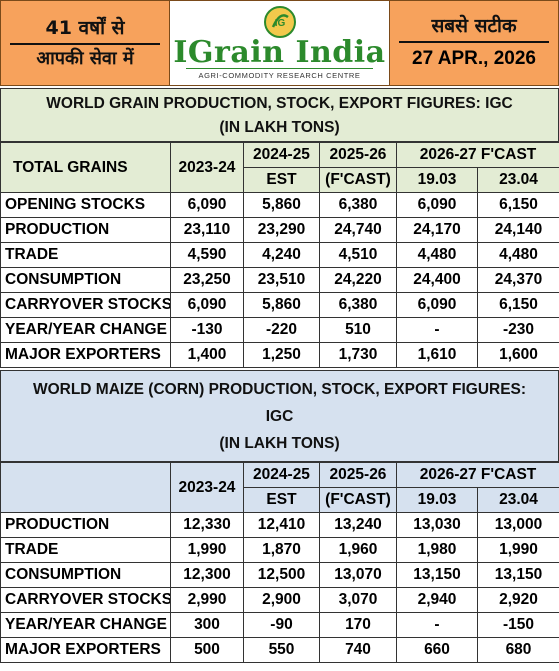 The height and width of the screenshot is (671, 559). I want to click on col-2023-24: 2023-24, so click(207, 167).